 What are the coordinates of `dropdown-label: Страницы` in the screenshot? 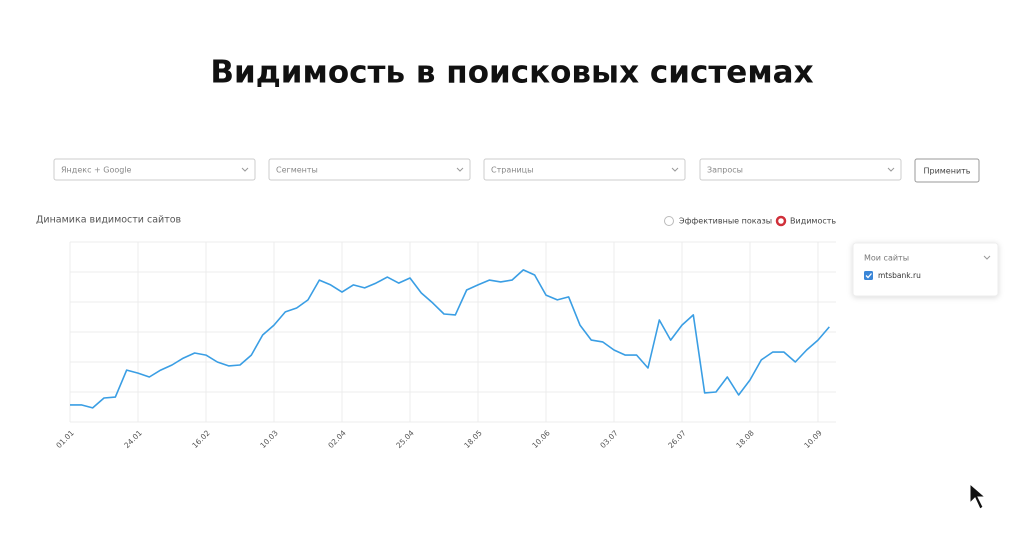 It's located at (512, 170).